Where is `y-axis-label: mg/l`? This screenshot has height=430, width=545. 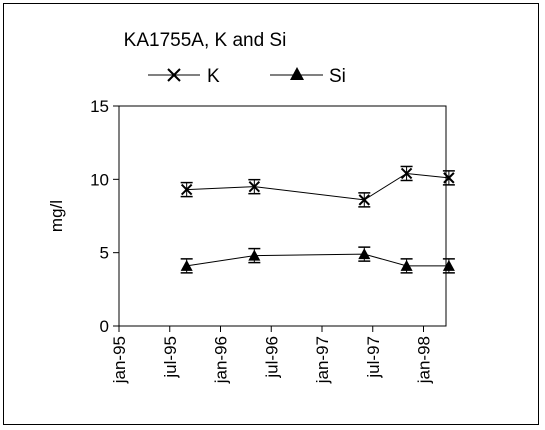
y-axis-label: mg/l is located at coordinates (56, 216).